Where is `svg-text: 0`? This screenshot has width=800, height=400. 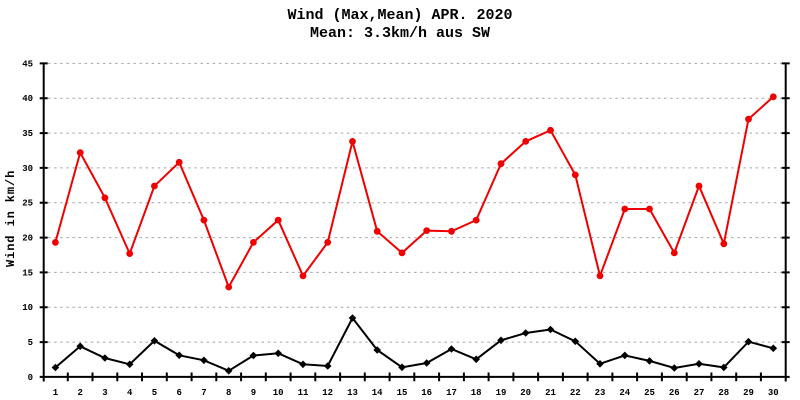
svg-text: 0 is located at coordinates (30, 378).